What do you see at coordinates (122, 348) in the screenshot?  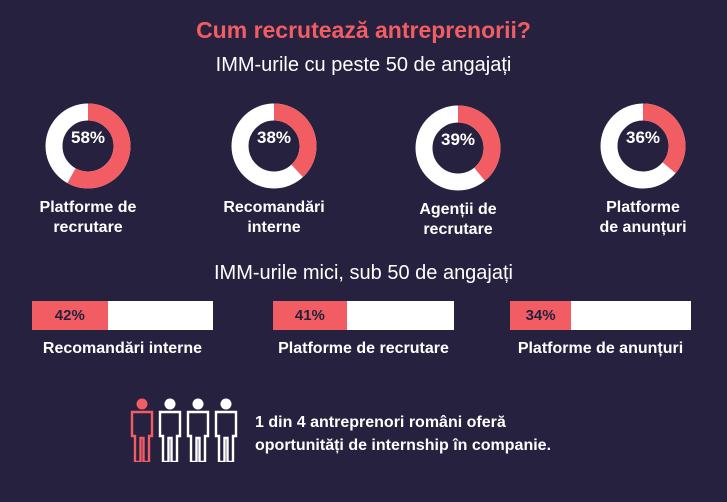 I see `bar-label: Recomandări interne` at bounding box center [122, 348].